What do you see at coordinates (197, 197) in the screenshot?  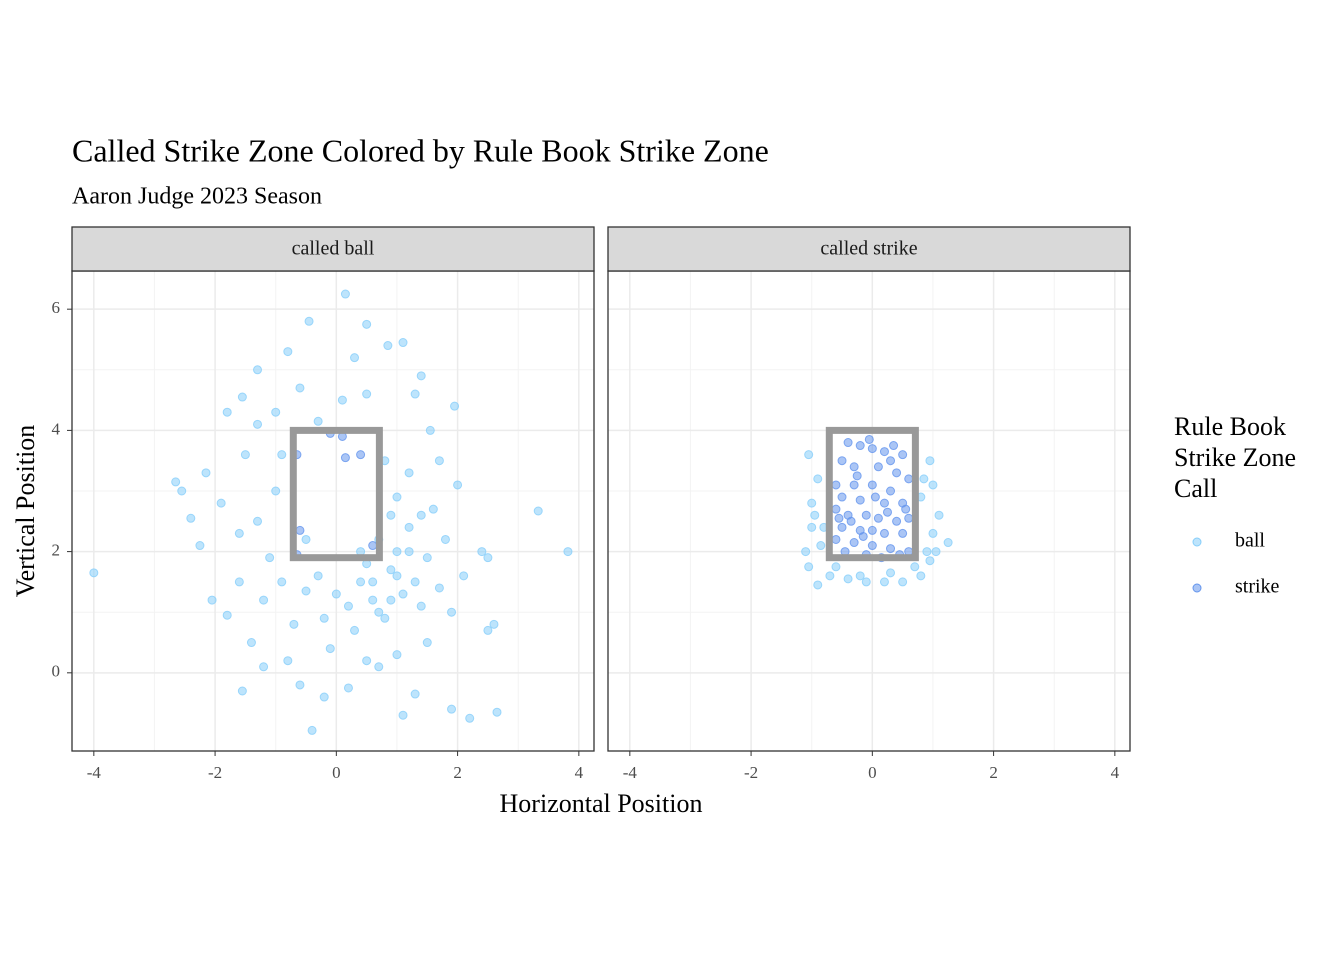 I see `chart-subtitle: Aaron Judge 2023 Season` at bounding box center [197, 197].